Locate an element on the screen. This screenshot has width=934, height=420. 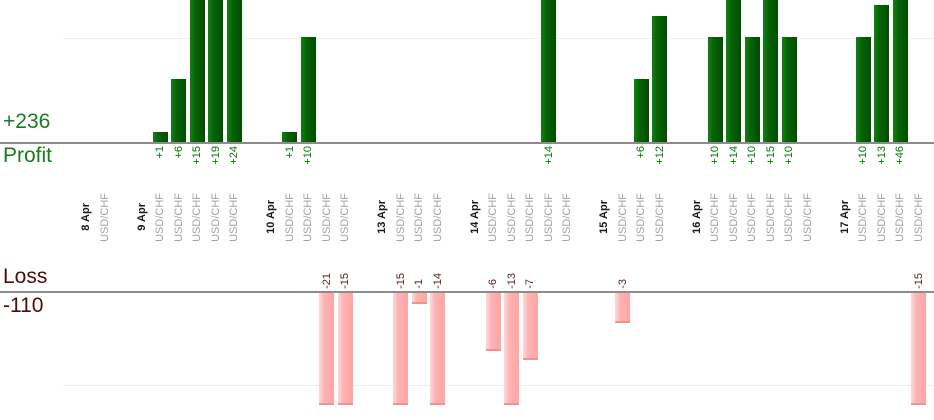
loss-value-label: -7 is located at coordinates (530, 284).